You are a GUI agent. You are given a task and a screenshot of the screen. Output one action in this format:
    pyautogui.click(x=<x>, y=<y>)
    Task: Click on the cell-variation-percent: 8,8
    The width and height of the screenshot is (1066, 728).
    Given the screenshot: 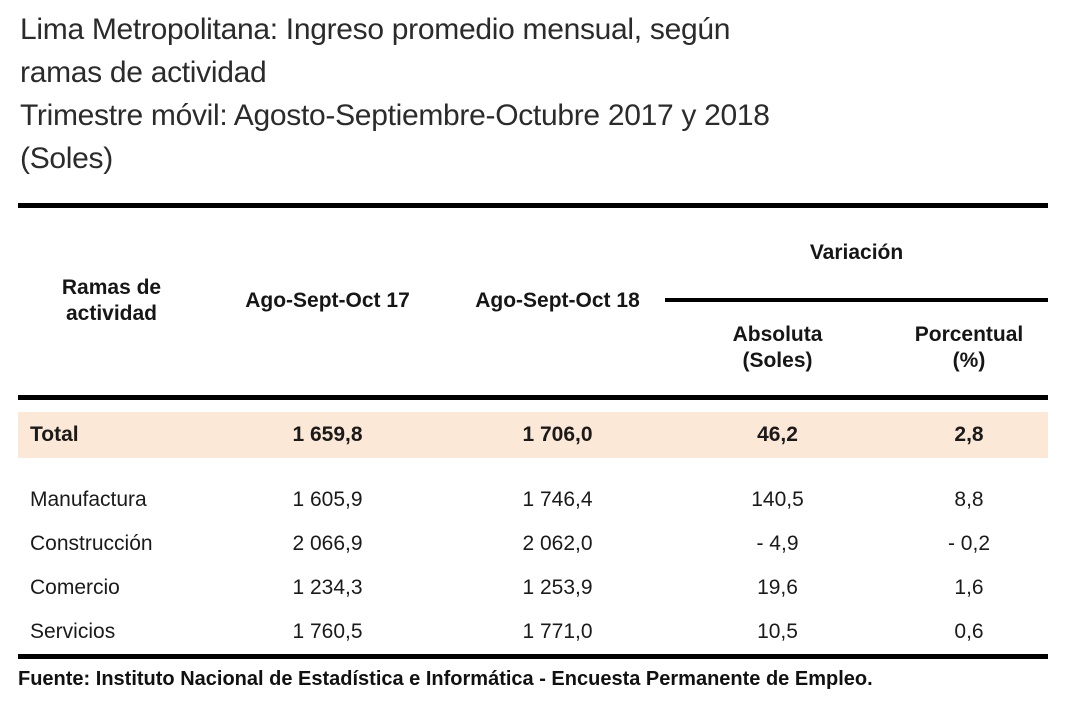 What is the action you would take?
    pyautogui.click(x=969, y=499)
    